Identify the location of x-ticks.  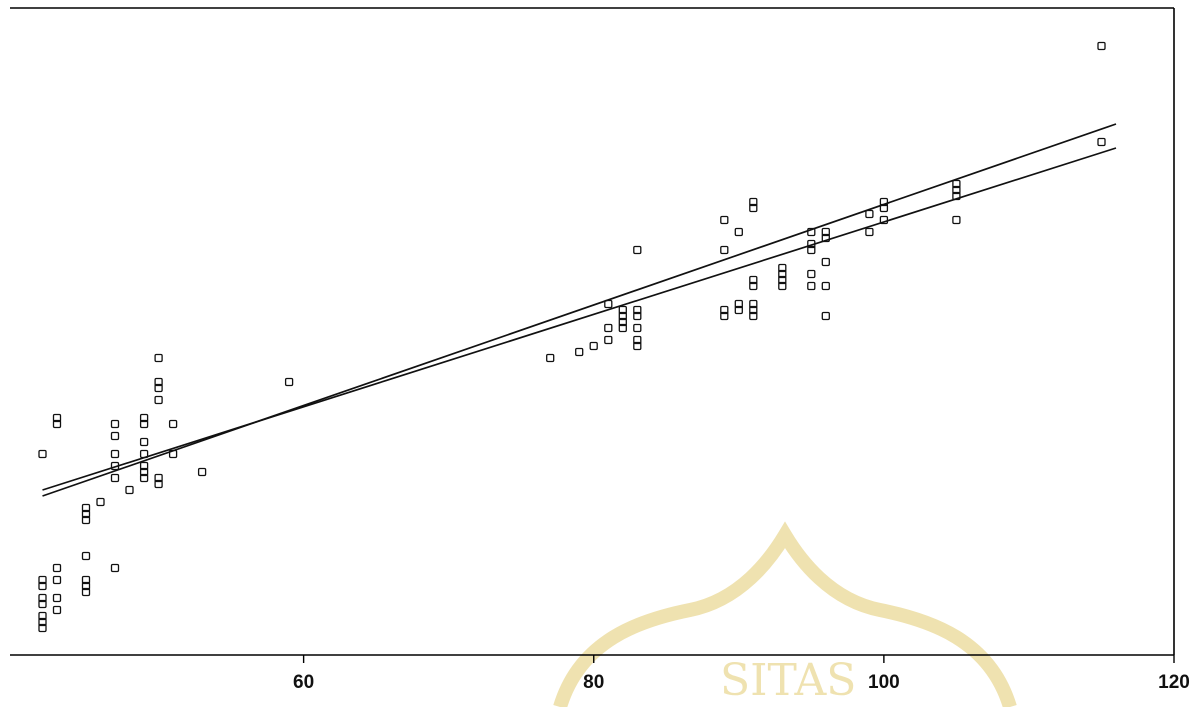
(738, 659).